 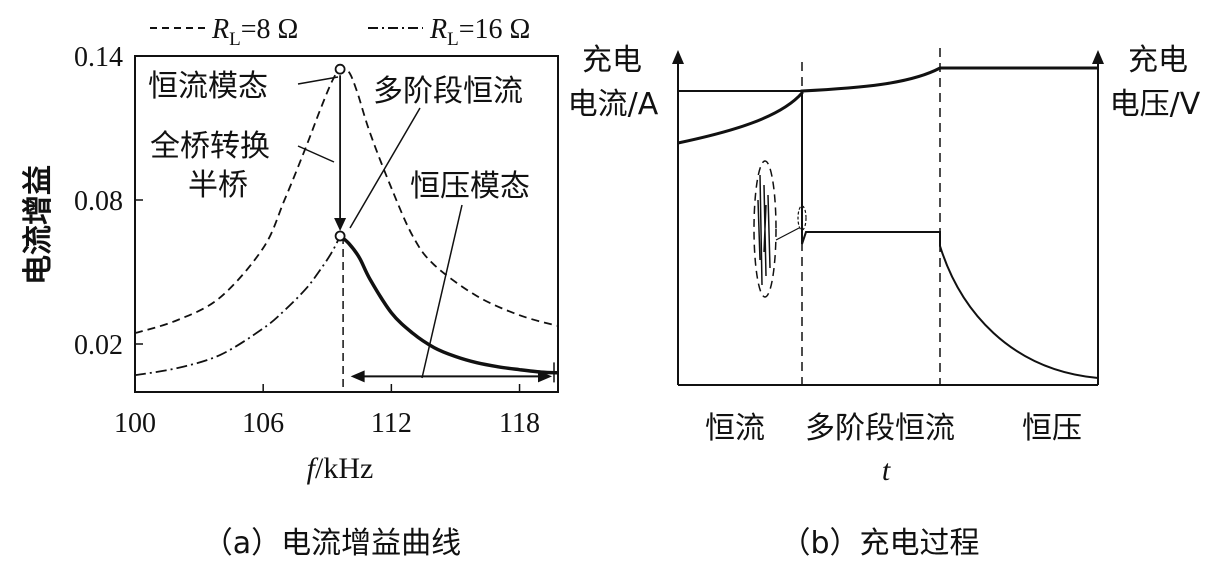 I want to click on leader-multistage-cc, so click(x=385, y=168).